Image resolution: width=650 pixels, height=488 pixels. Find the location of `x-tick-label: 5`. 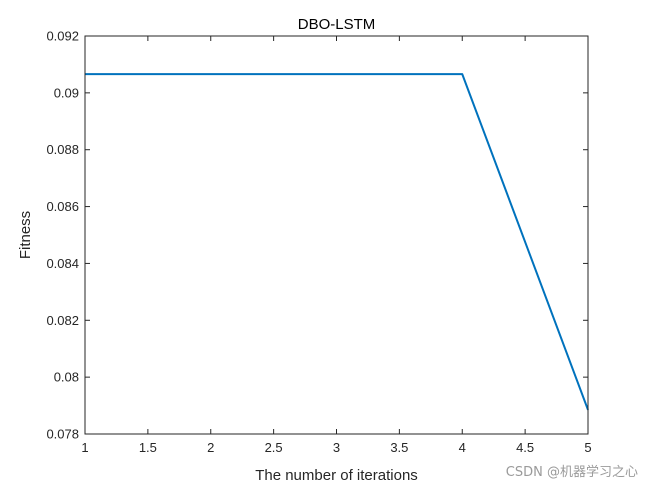

x-tick-label: 5 is located at coordinates (587, 447).